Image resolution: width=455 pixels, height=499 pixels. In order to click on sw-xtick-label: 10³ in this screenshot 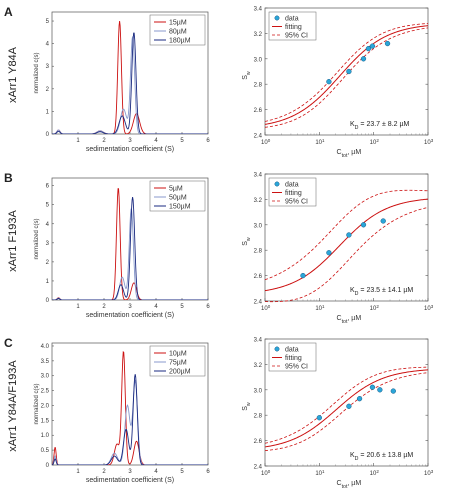, I will do `click(429, 142)`.